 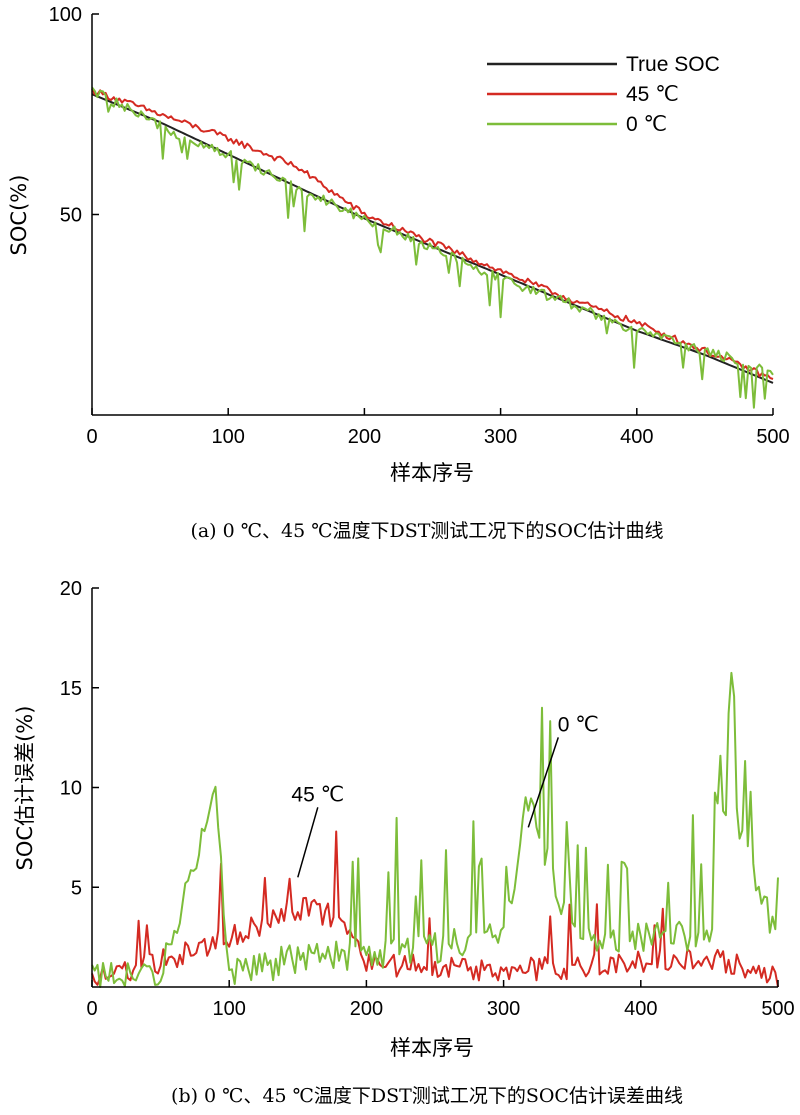 I want to click on annotation-label-0: 45 ℃, so click(x=317, y=794).